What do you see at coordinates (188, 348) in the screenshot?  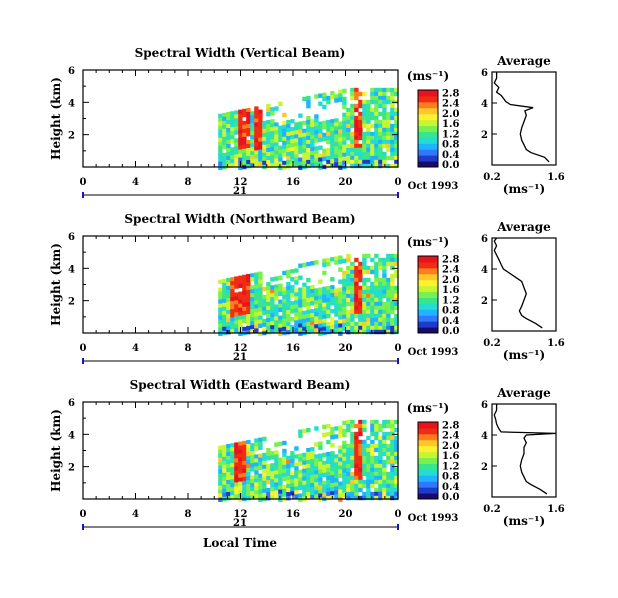 I see `x-tick-label: 8` at bounding box center [188, 348].